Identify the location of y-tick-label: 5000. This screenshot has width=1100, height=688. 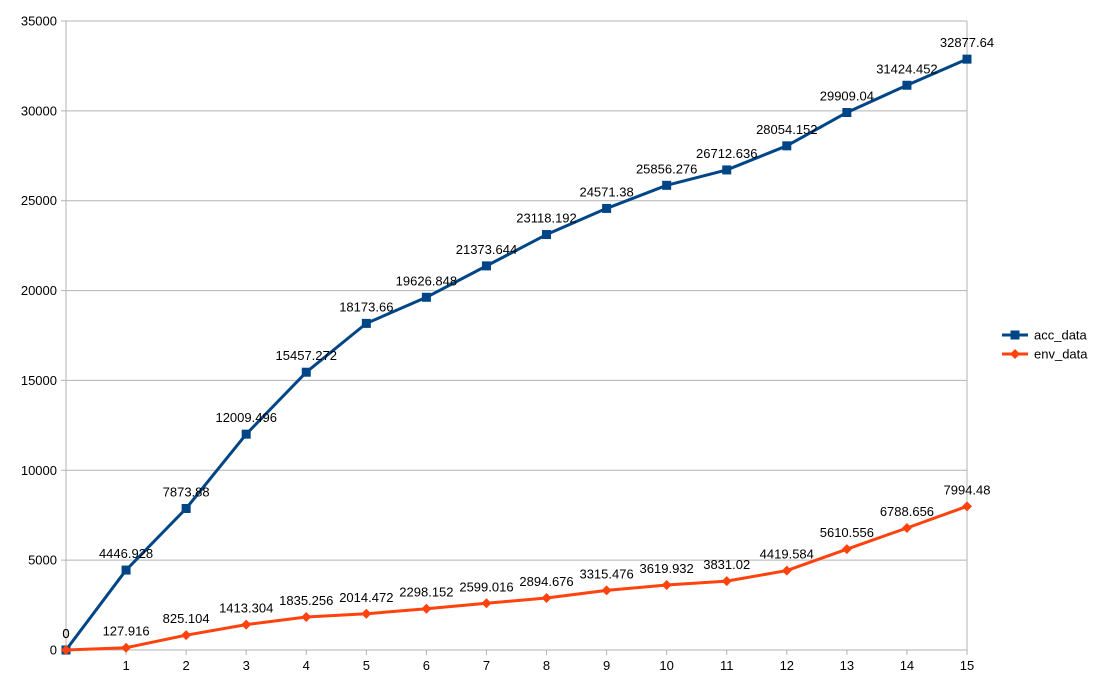
(42, 560).